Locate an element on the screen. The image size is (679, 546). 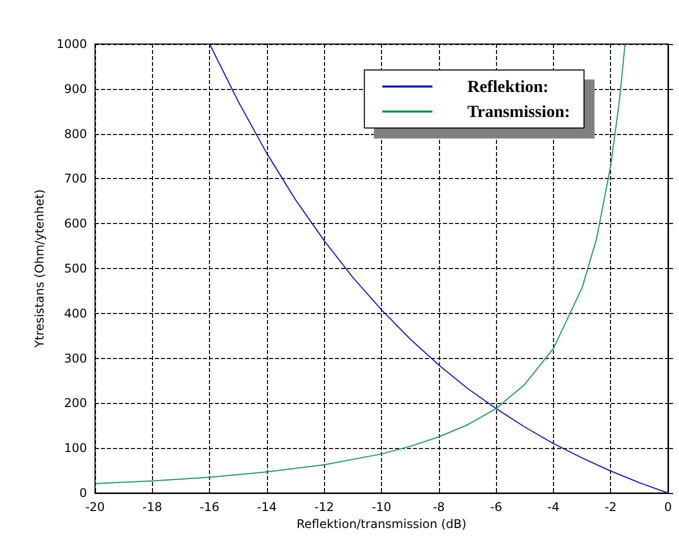
x-tick-label: -2 is located at coordinates (610, 507).